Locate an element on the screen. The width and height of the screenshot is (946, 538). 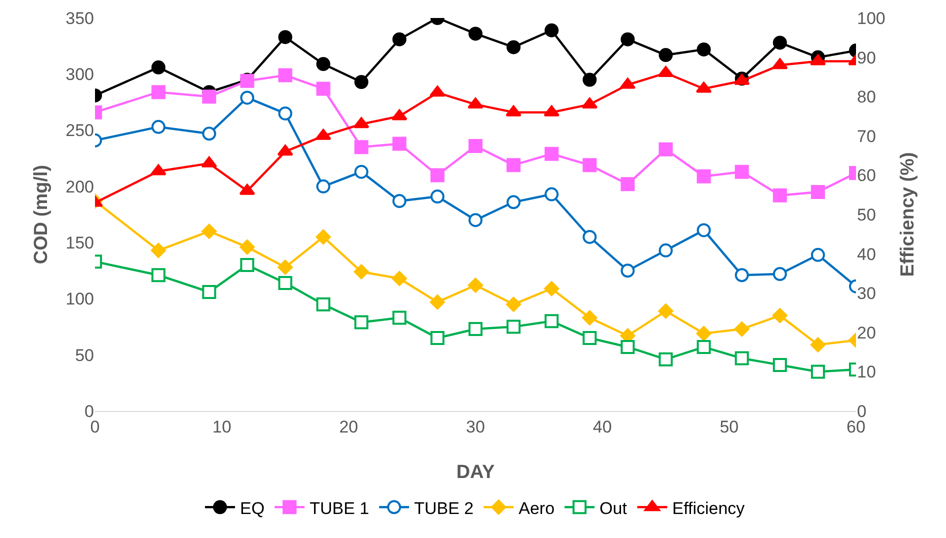
y-tick-label: 100 is located at coordinates (80, 299).